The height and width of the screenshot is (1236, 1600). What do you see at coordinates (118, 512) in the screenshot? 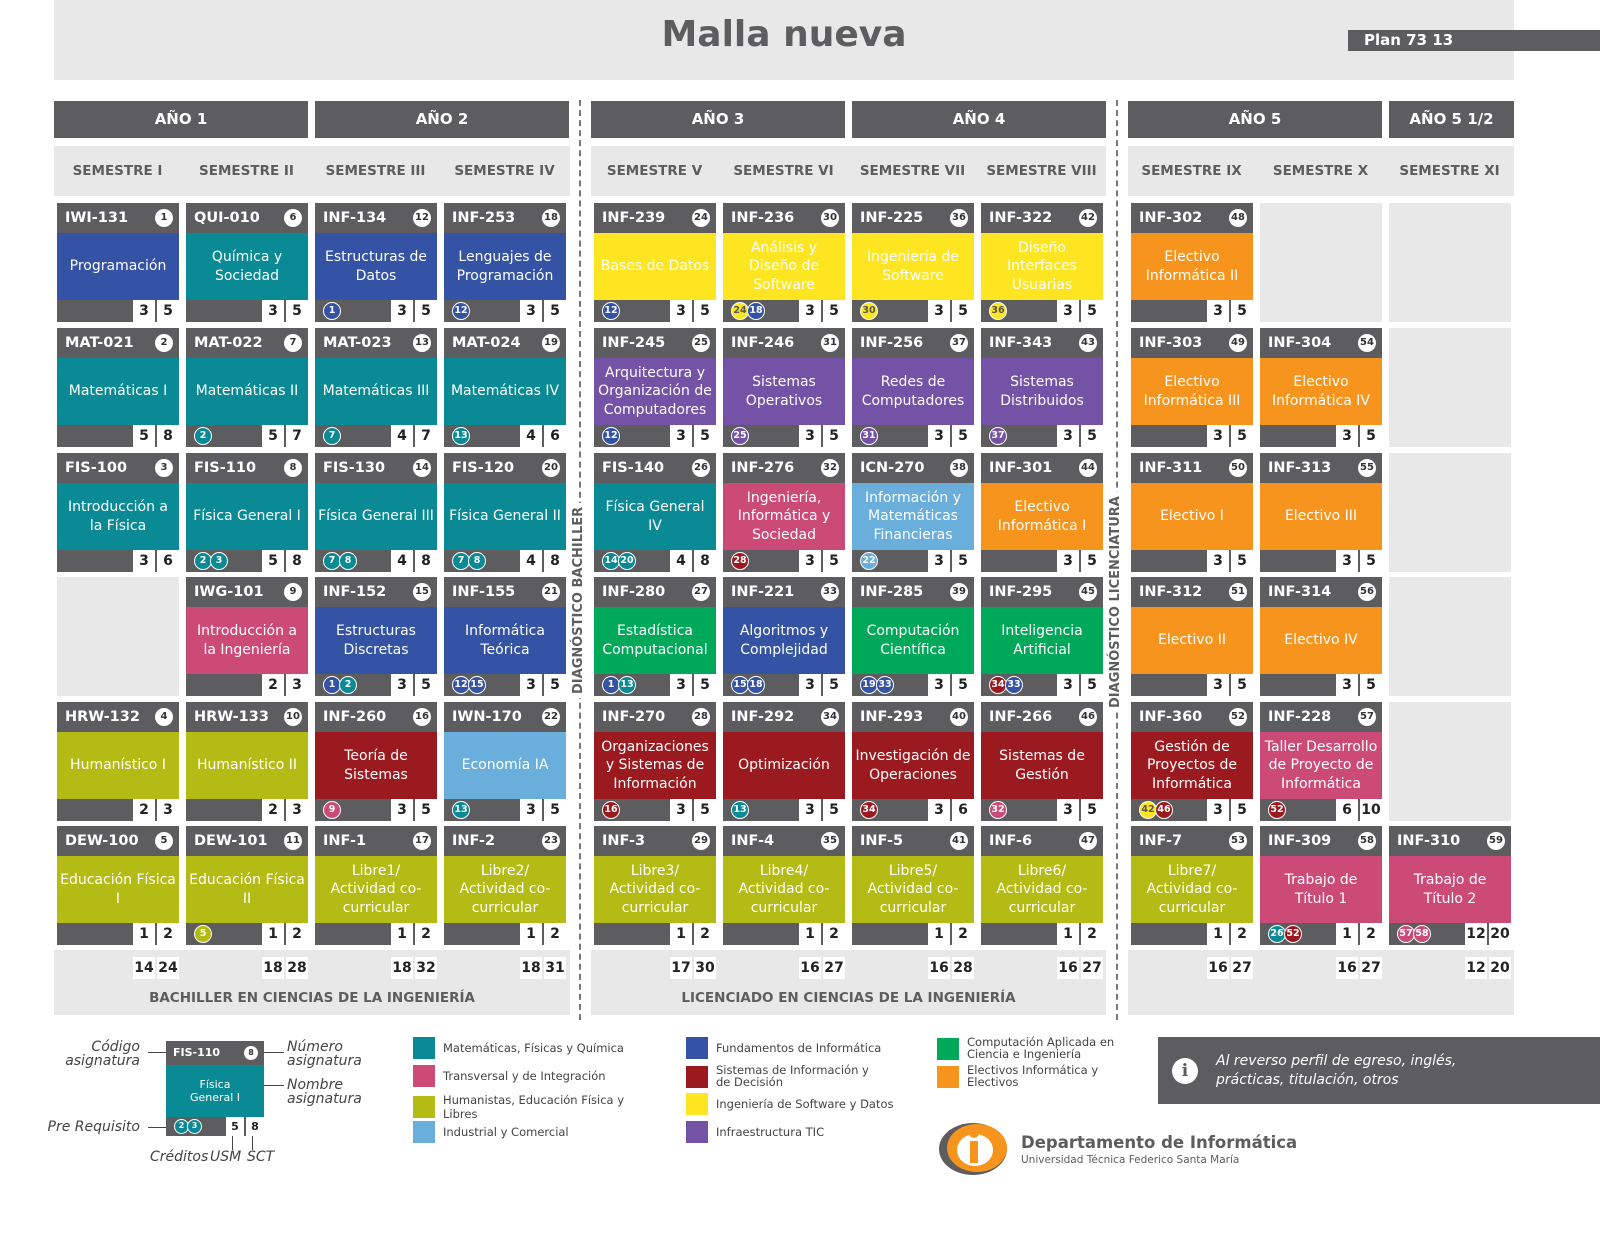
I see `course-cell: FIS-100 3 Introducción a la Física 3 6` at bounding box center [118, 512].